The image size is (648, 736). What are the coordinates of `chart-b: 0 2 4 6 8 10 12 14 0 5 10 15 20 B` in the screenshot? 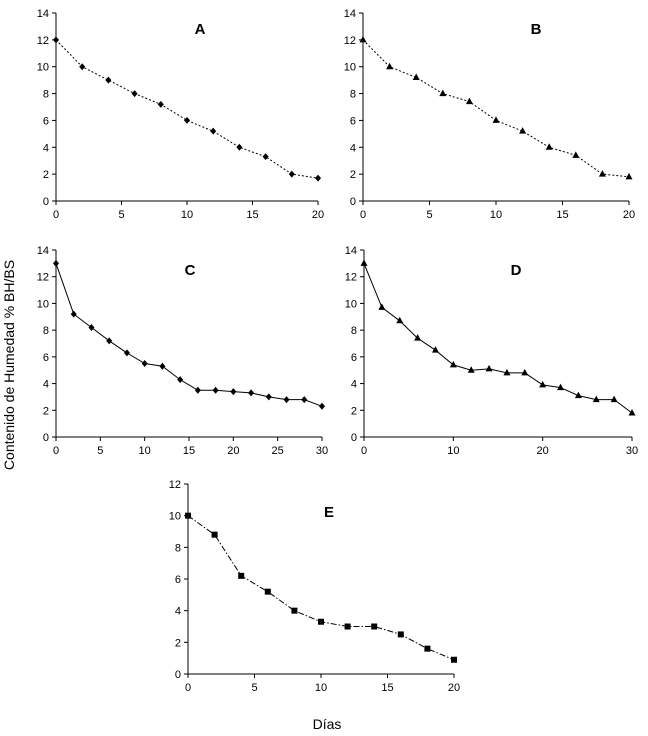 It's located at (489, 114).